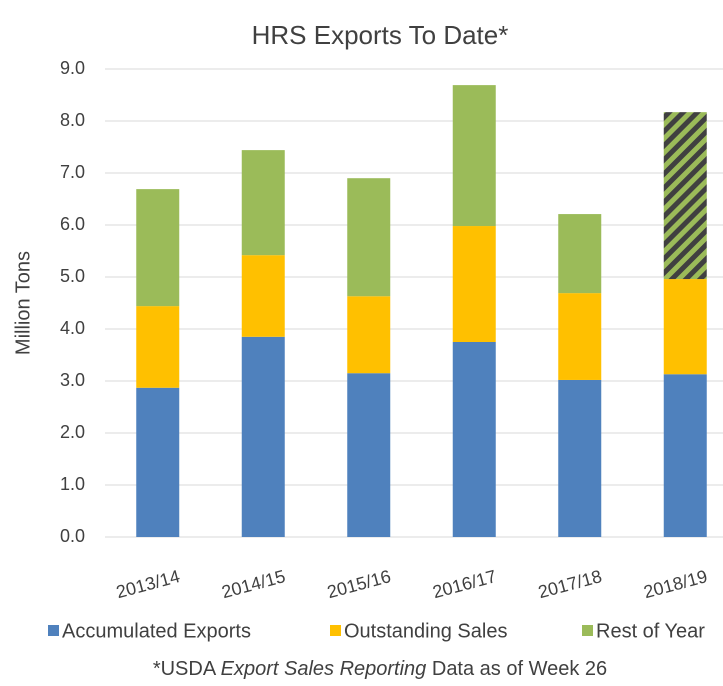 The height and width of the screenshot is (686, 723). Describe the element at coordinates (380, 35) in the screenshot. I see `chart-title: HRS Exports To Date*` at that location.